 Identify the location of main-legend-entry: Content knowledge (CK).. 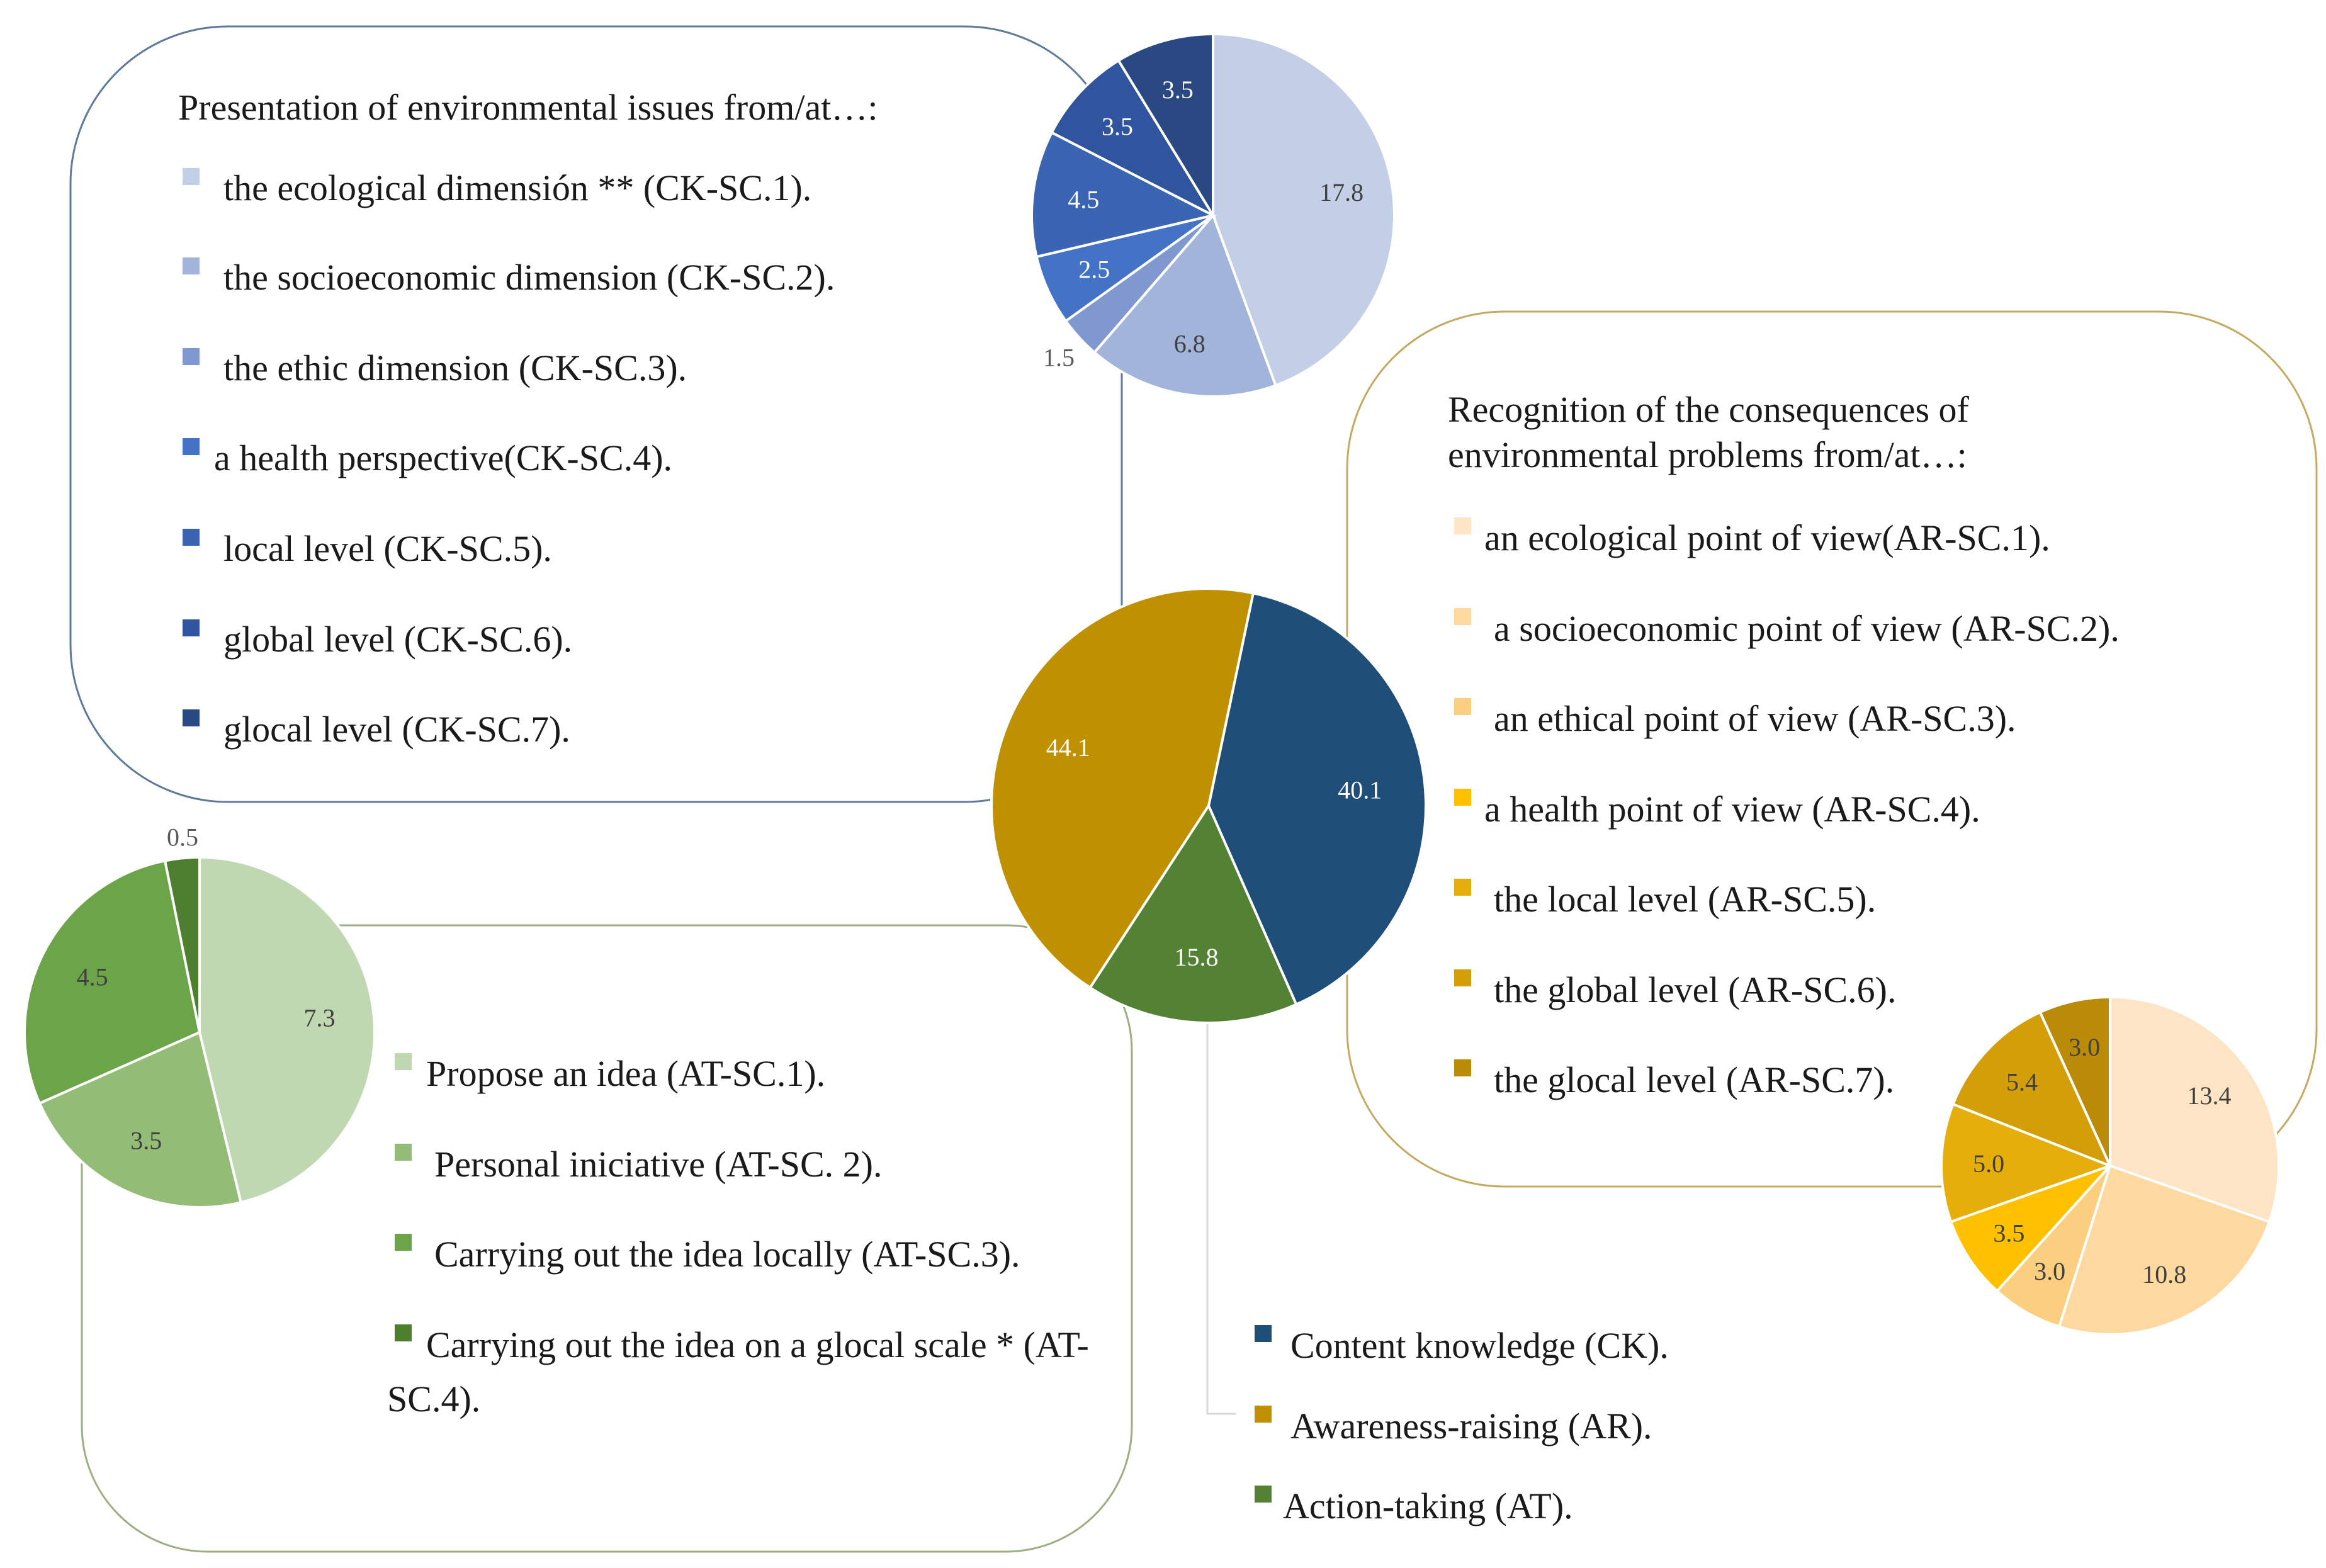
(1480, 1345).